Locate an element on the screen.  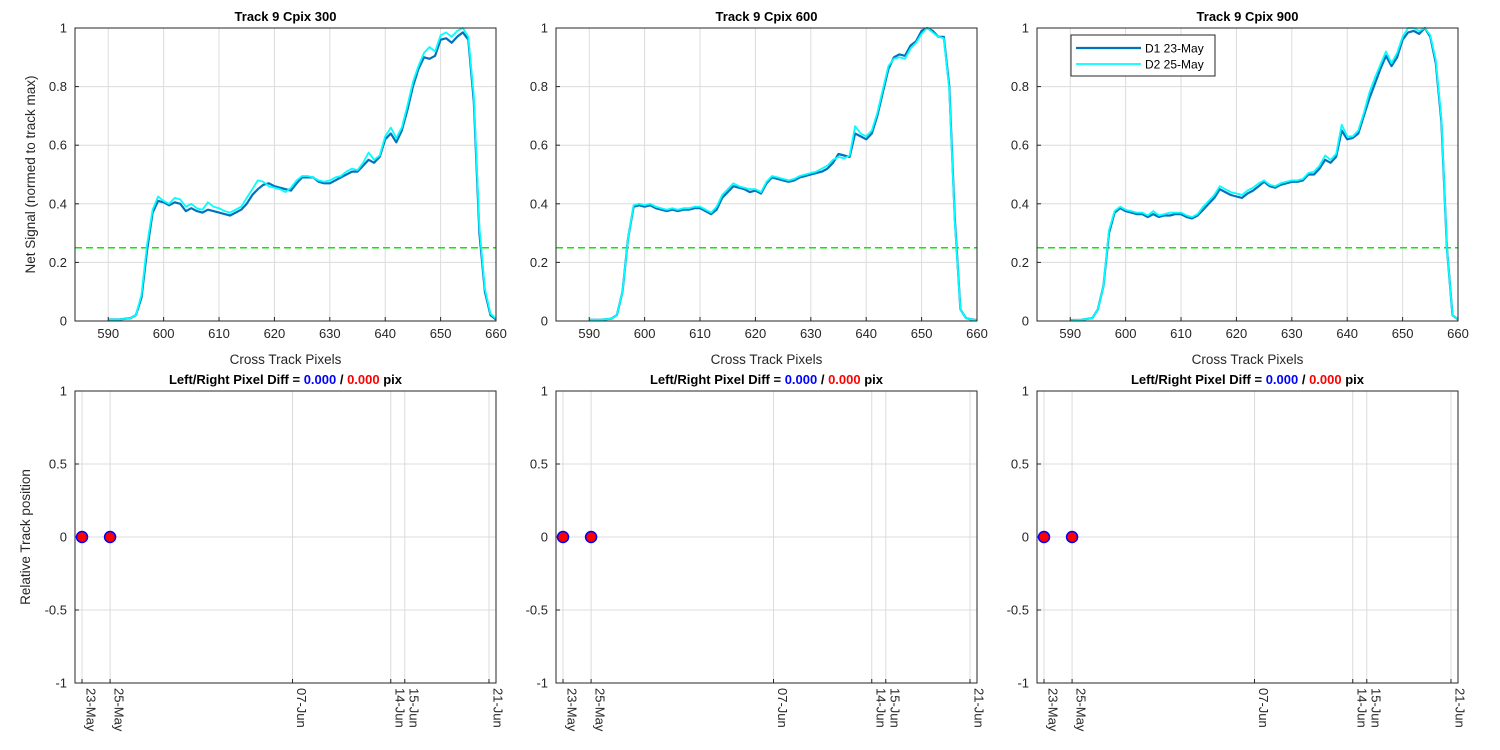
y-axis-label: Net Signal (normed to track max) is located at coordinates (30, 174).